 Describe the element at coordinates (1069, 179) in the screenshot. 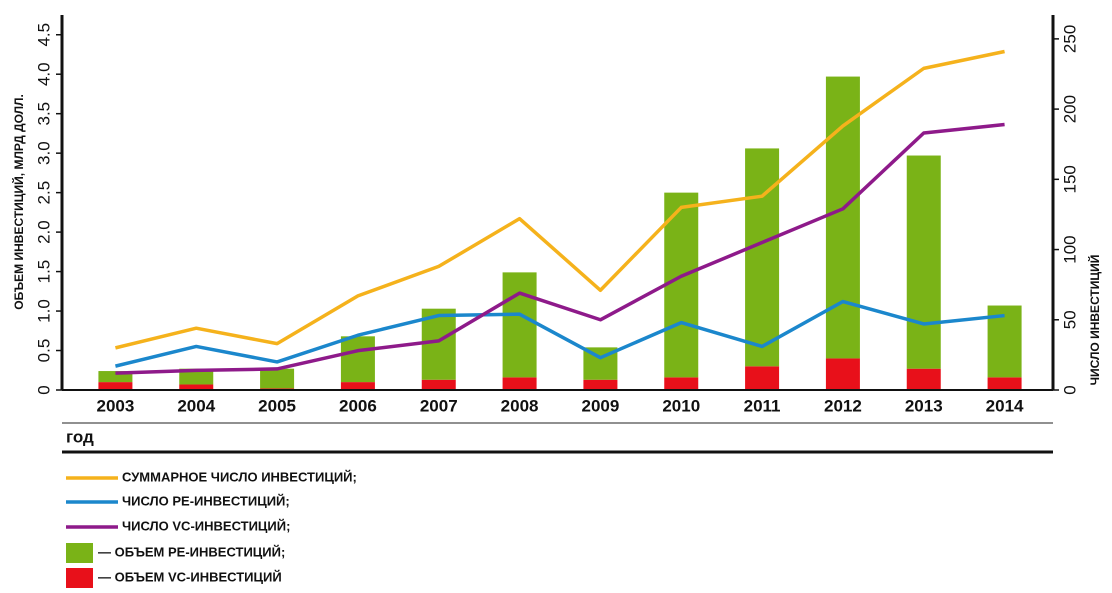

I see `y2-tick-label: 150` at that location.